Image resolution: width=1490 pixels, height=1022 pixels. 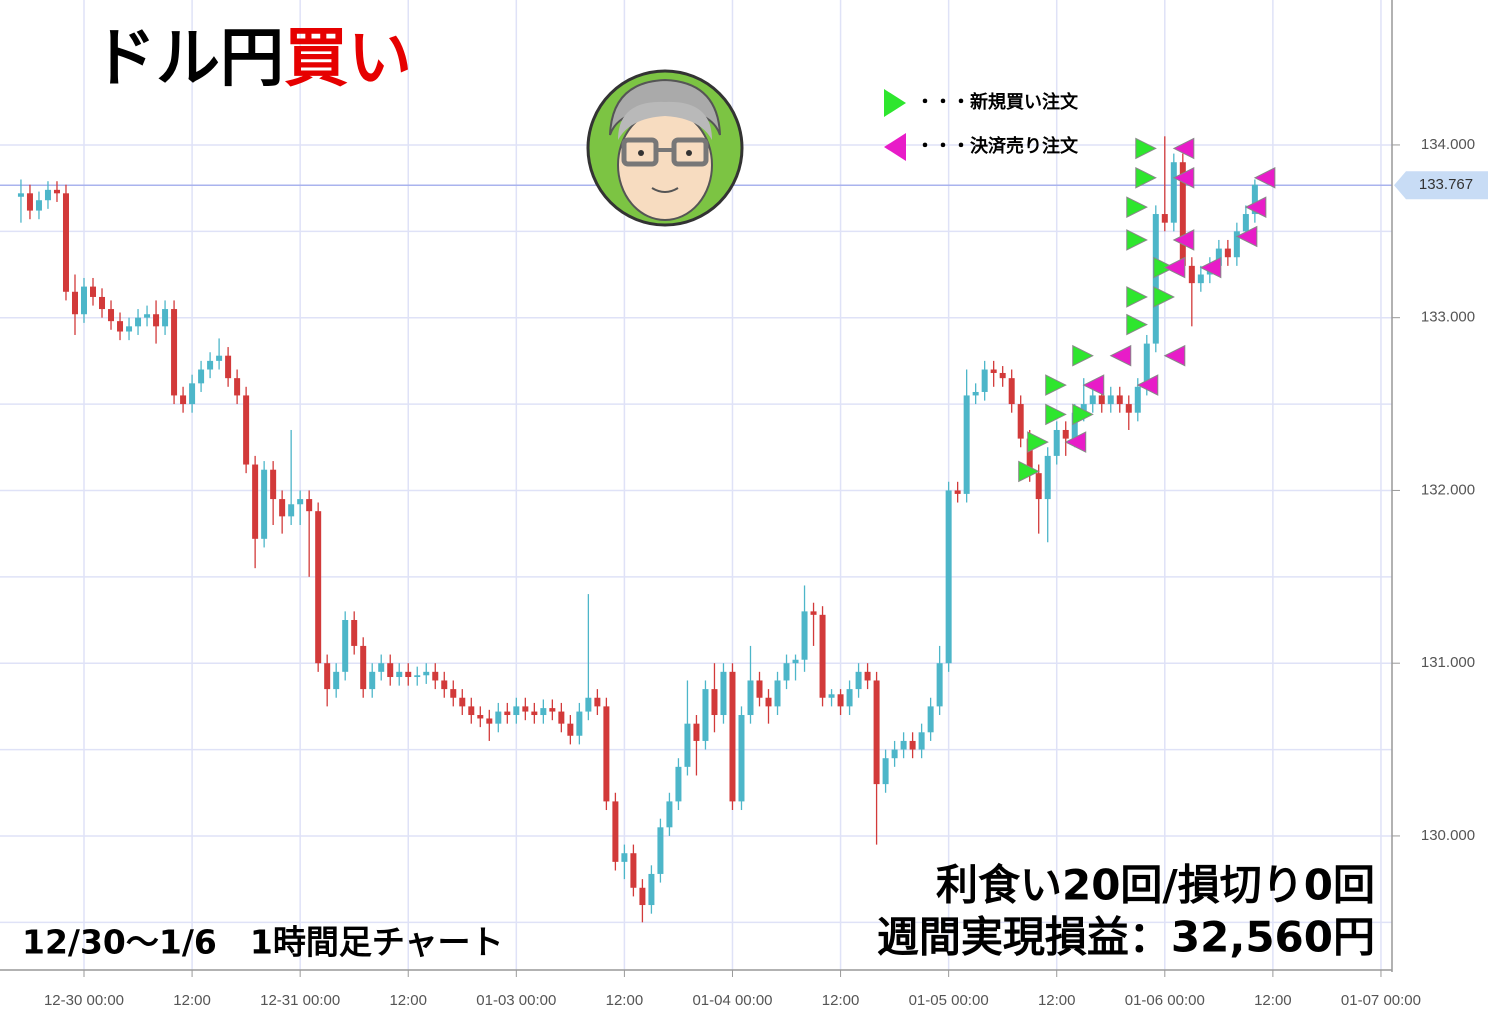 What do you see at coordinates (1448, 489) in the screenshot?
I see `y-tick-label: 132.000` at bounding box center [1448, 489].